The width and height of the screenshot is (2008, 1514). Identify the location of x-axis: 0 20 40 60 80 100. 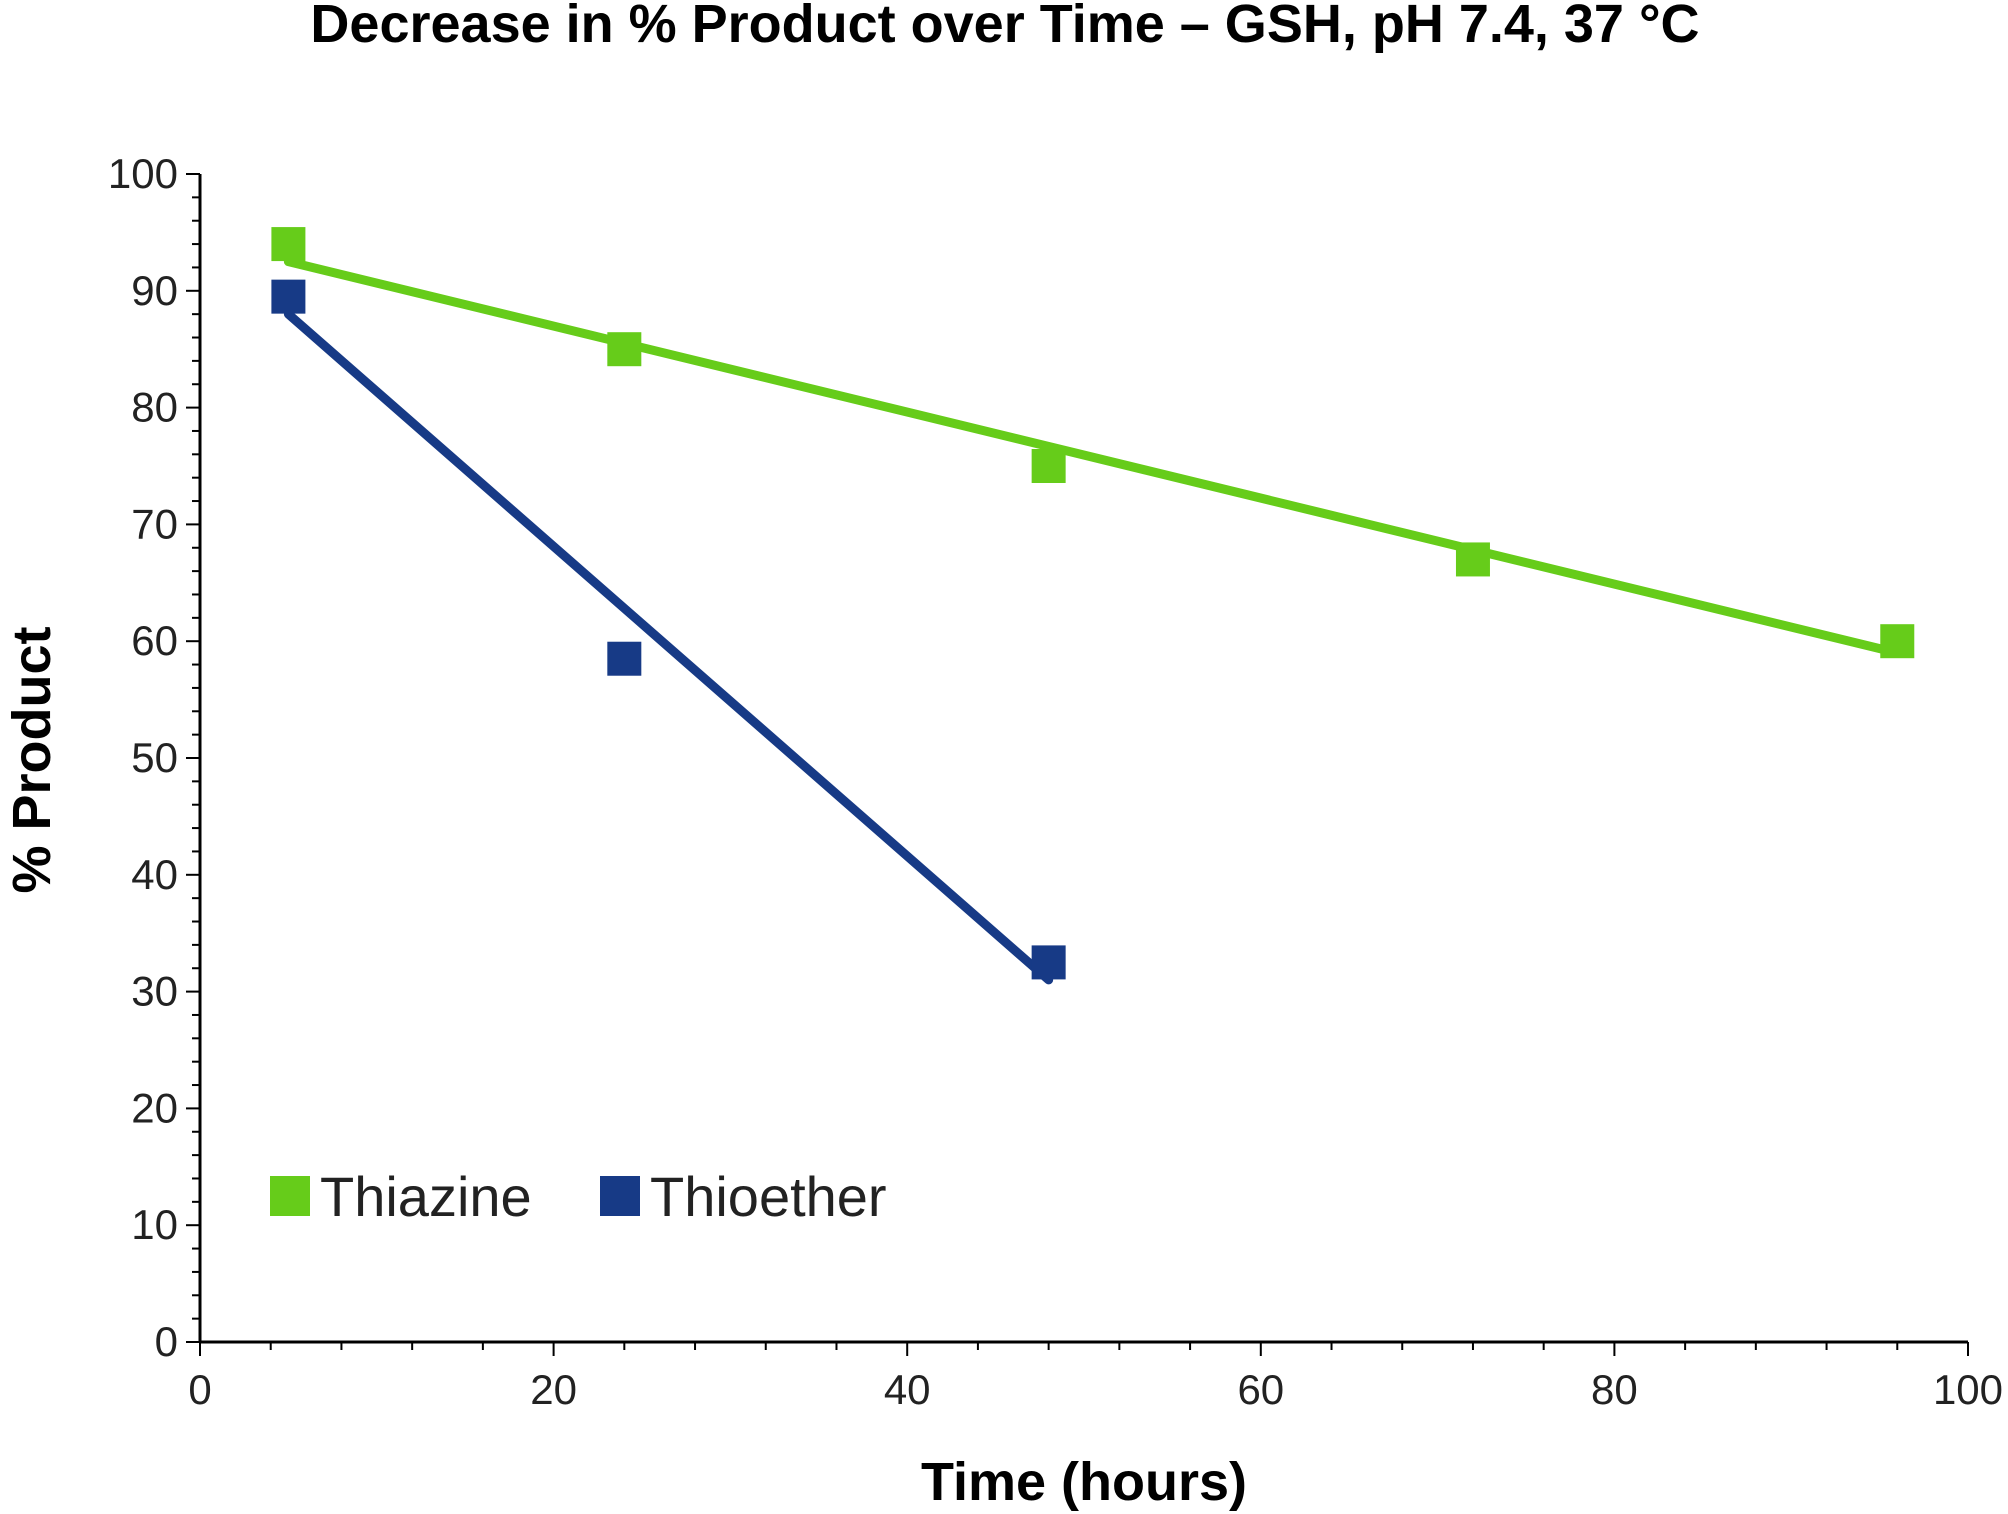
(1095, 1376).